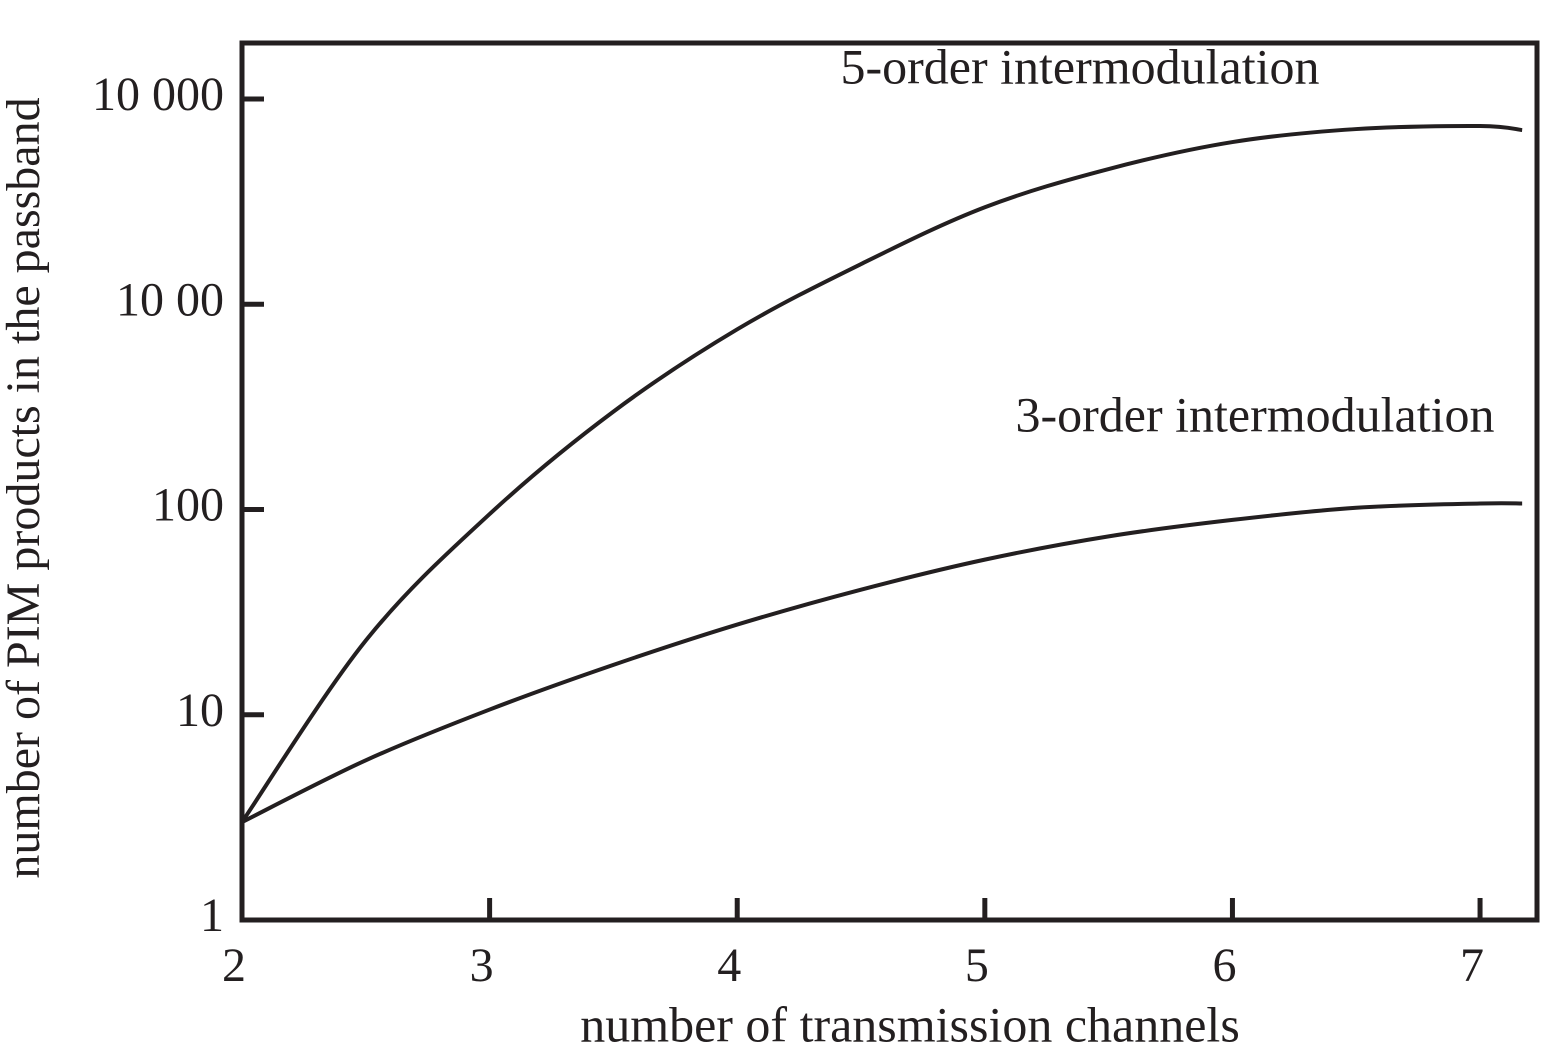 The image size is (1542, 1051). Describe the element at coordinates (200, 710) in the screenshot. I see `y-tick-label: 10` at that location.